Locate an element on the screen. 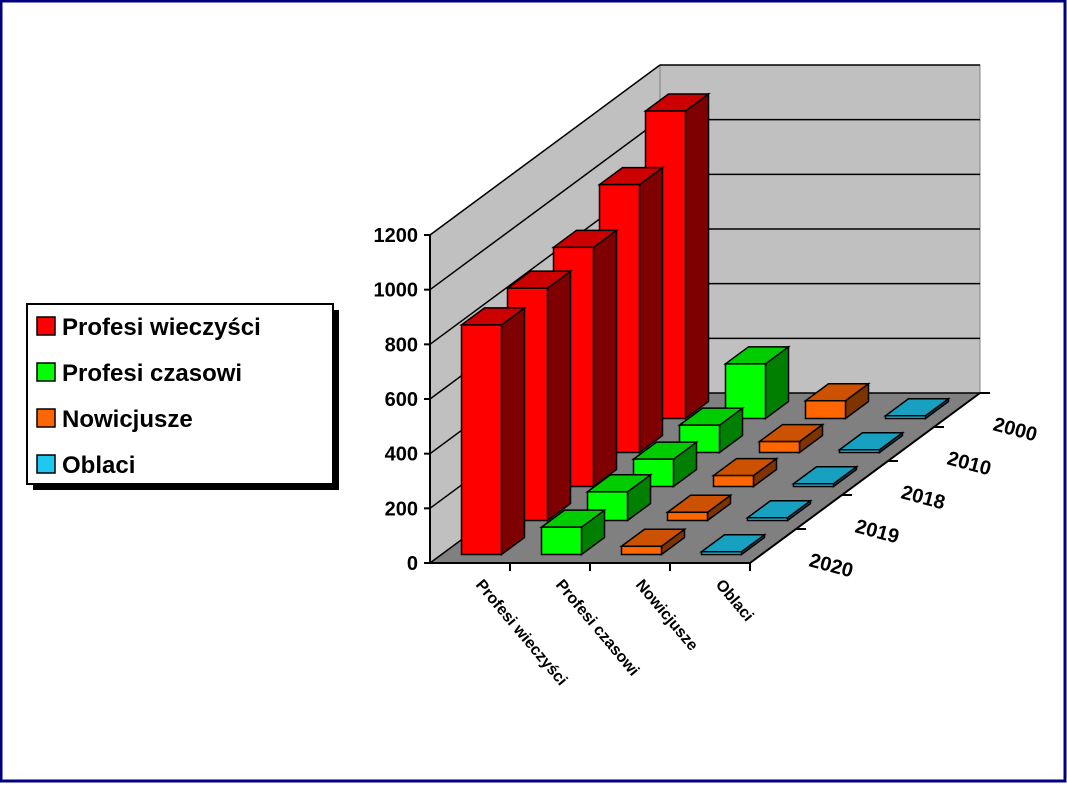 This screenshot has width=1067, height=788. legend-label: Profesi czasowi is located at coordinates (152, 373).